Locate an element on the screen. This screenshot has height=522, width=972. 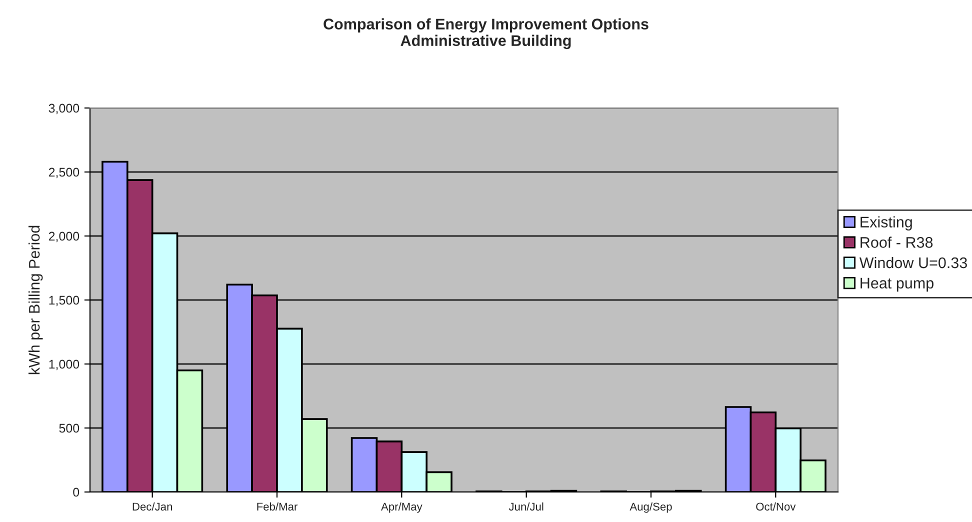
y-tick-label: 0 is located at coordinates (76, 492).